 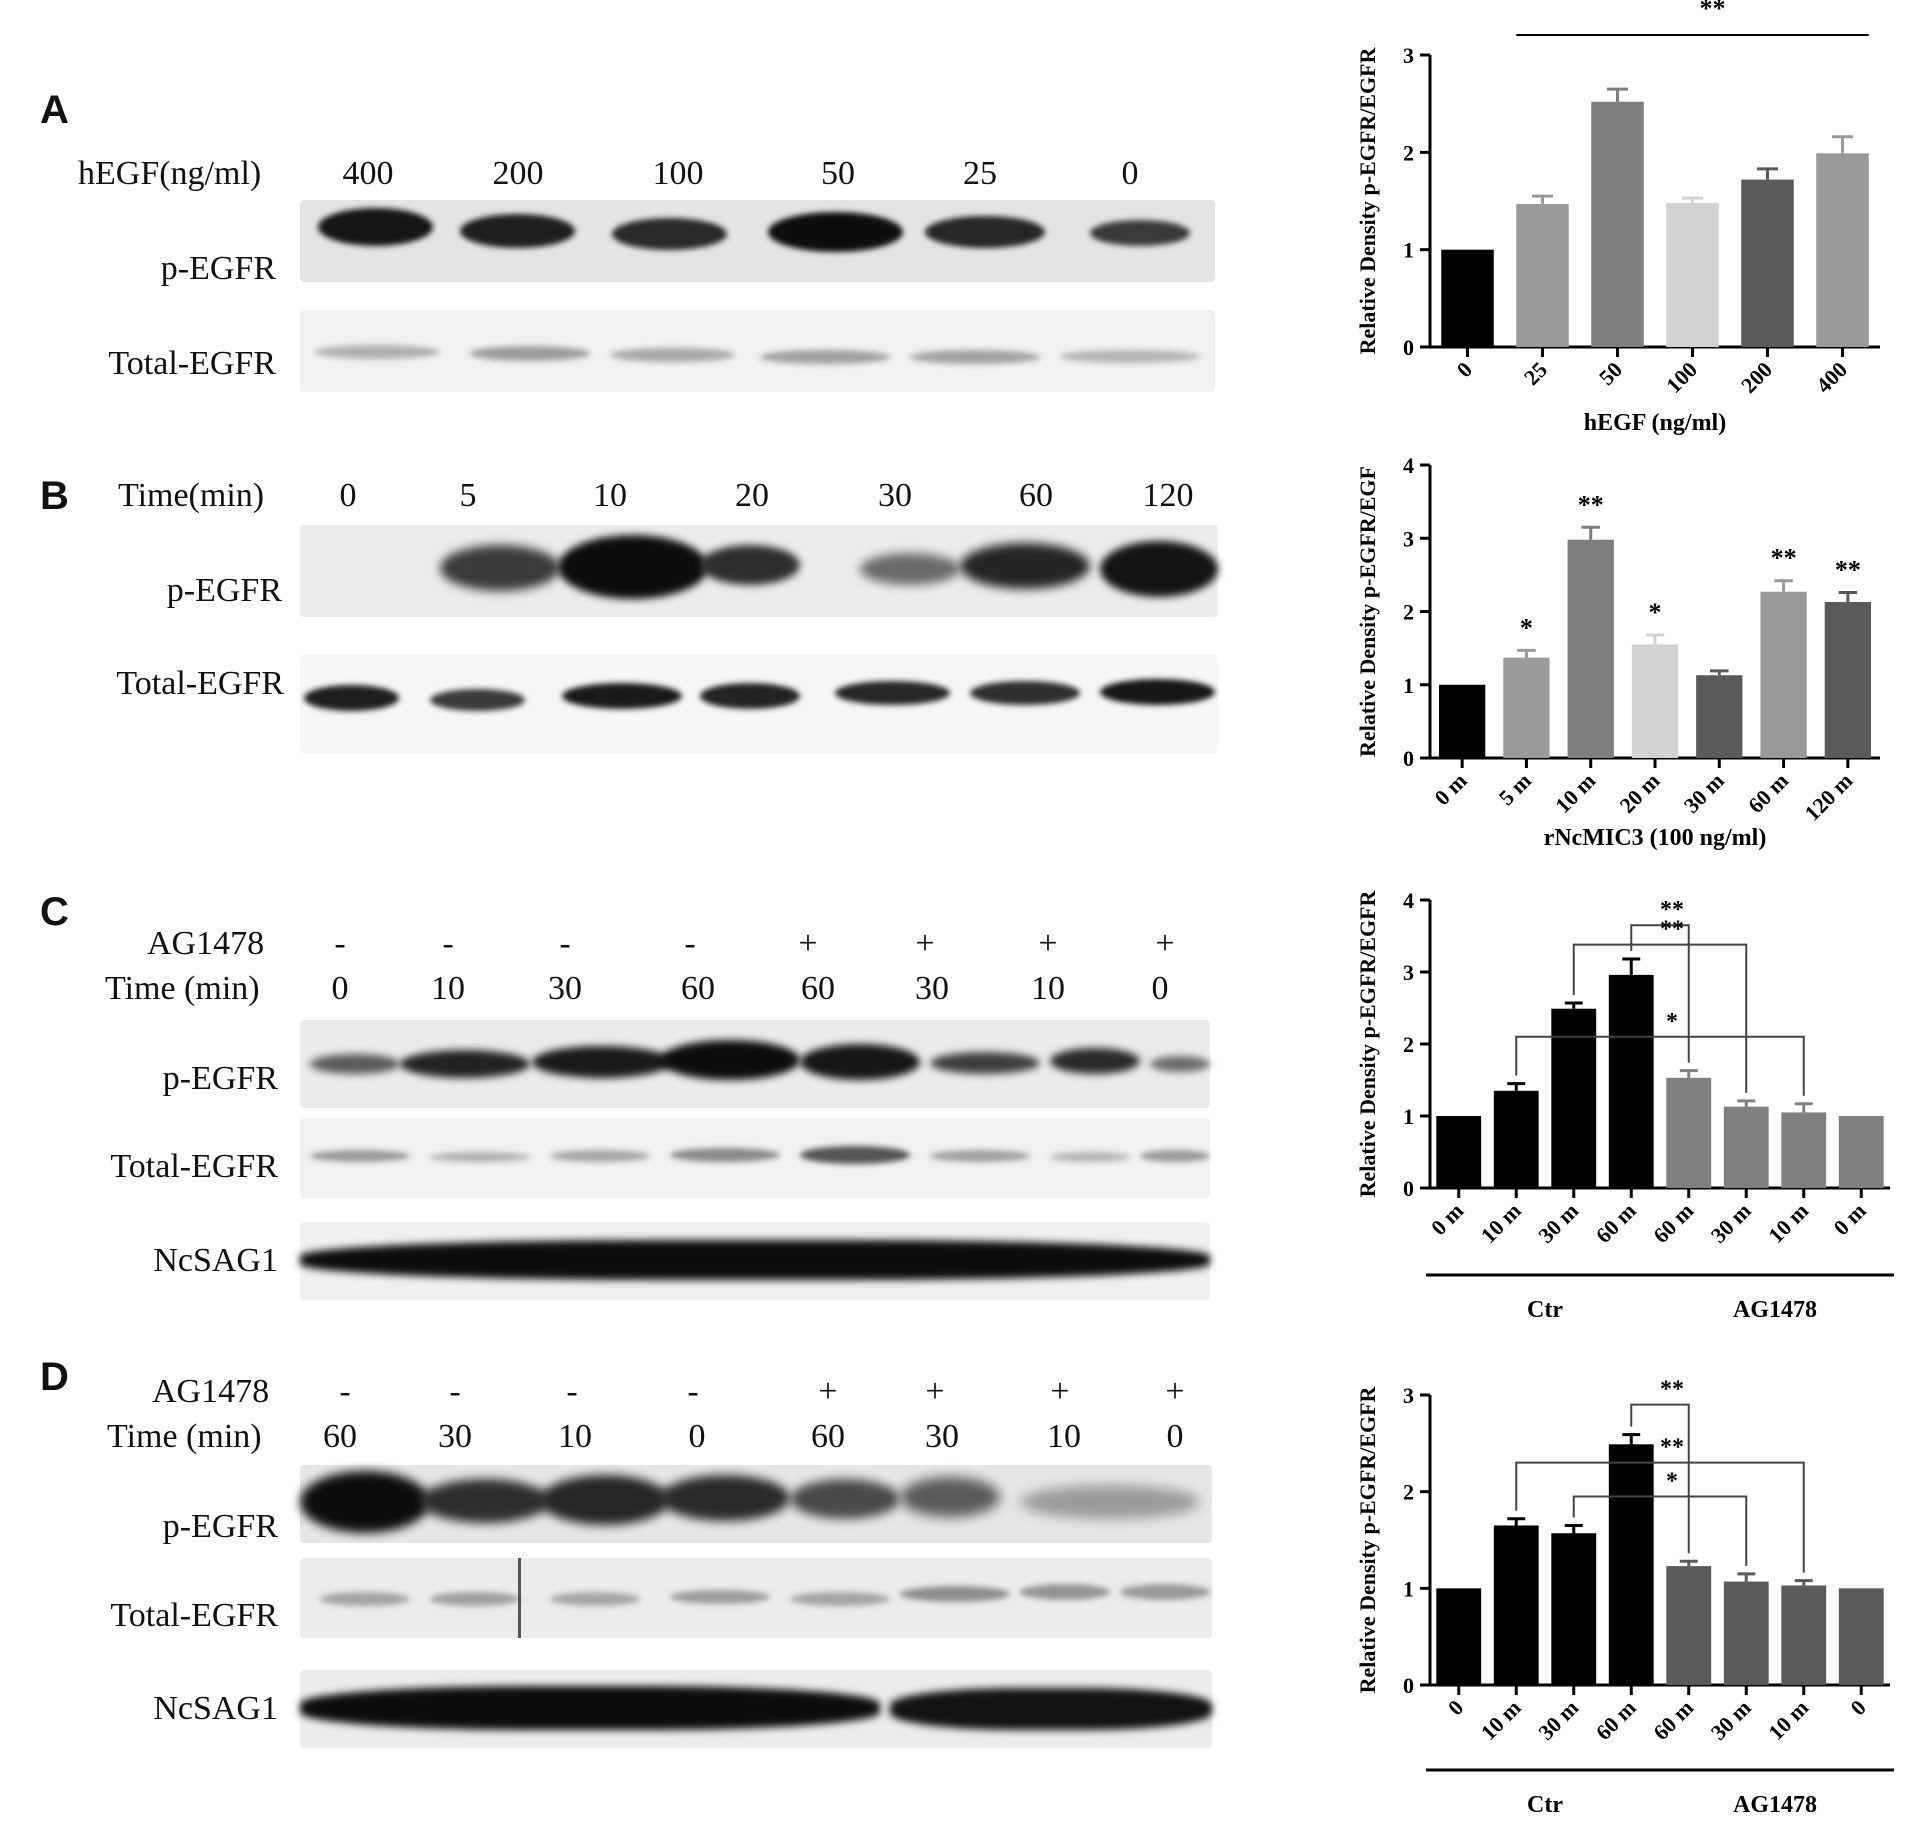 What do you see at coordinates (1367, 611) in the screenshot?
I see `y-axis-title: Relative Density p-EGFR/EGF` at bounding box center [1367, 611].